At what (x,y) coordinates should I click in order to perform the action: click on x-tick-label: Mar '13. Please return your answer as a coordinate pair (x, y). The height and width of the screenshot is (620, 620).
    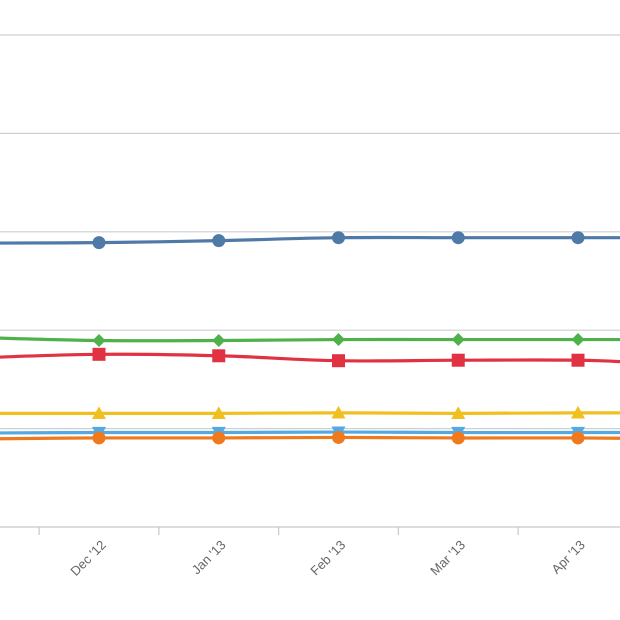
    Looking at the image, I should click on (447, 557).